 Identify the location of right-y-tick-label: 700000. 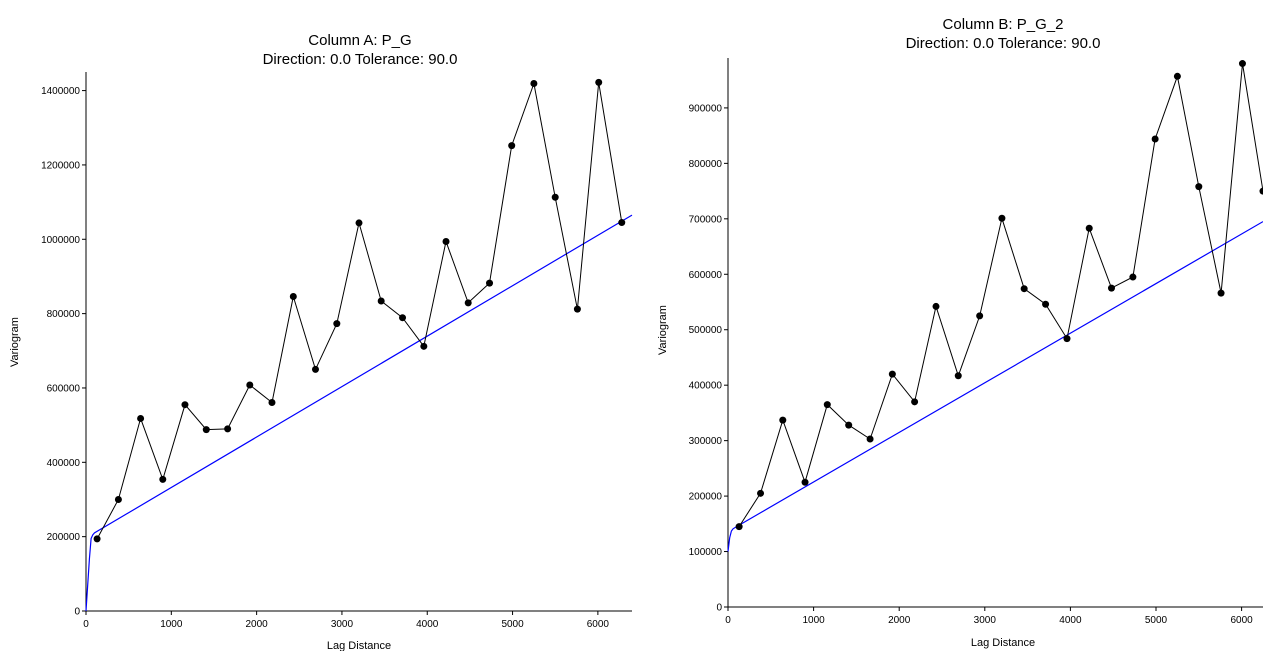
(706, 219).